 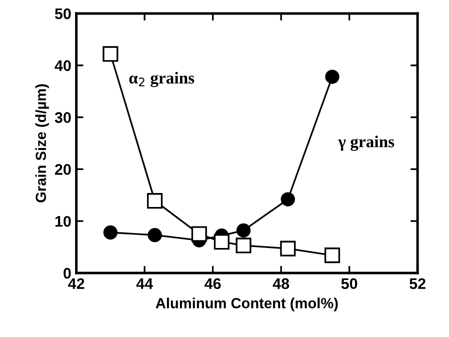 What do you see at coordinates (62, 14) in the screenshot?
I see `y-tick-label: 50` at bounding box center [62, 14].